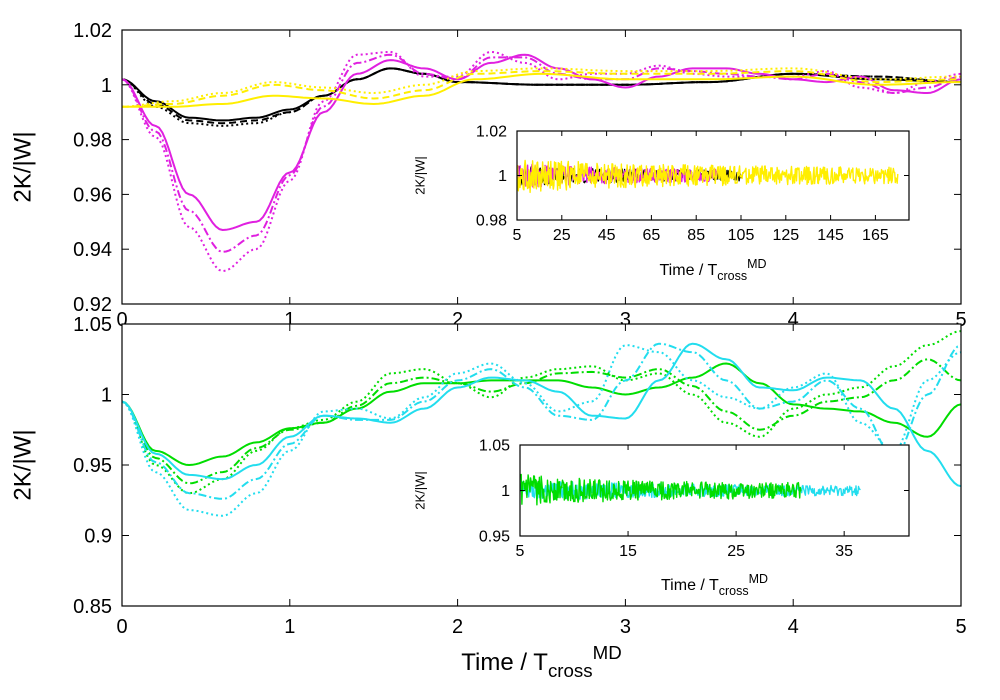  What do you see at coordinates (875, 235) in the screenshot?
I see `x-tick-label: 165` at bounding box center [875, 235].